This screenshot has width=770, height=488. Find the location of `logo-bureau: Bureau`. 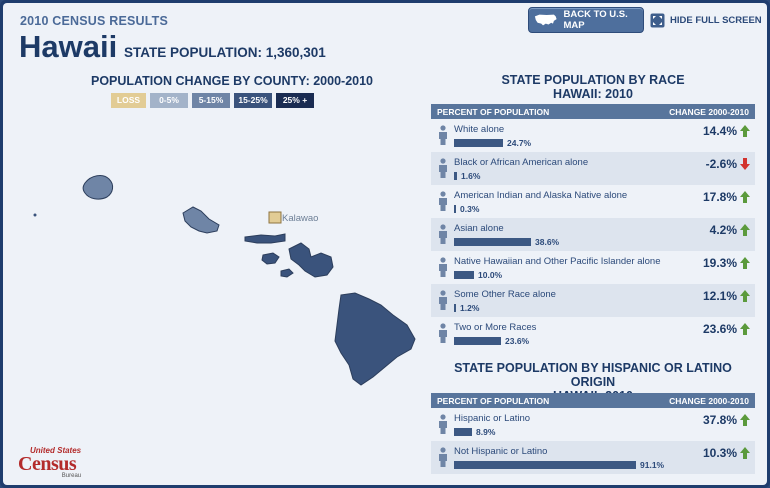

logo-bureau: Bureau is located at coordinates (71, 476).